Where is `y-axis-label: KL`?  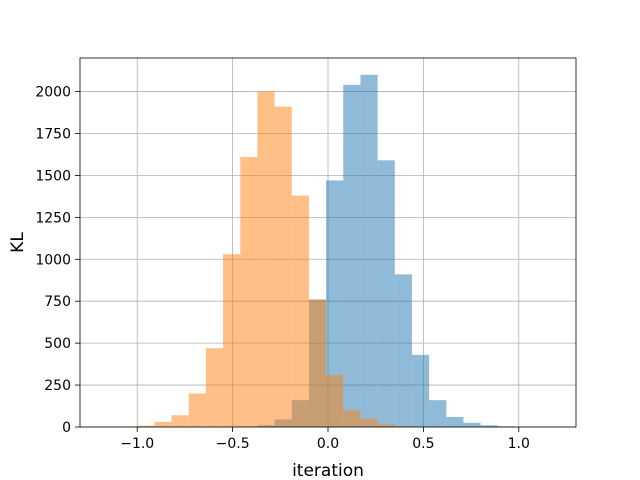 y-axis-label: KL is located at coordinates (18, 242).